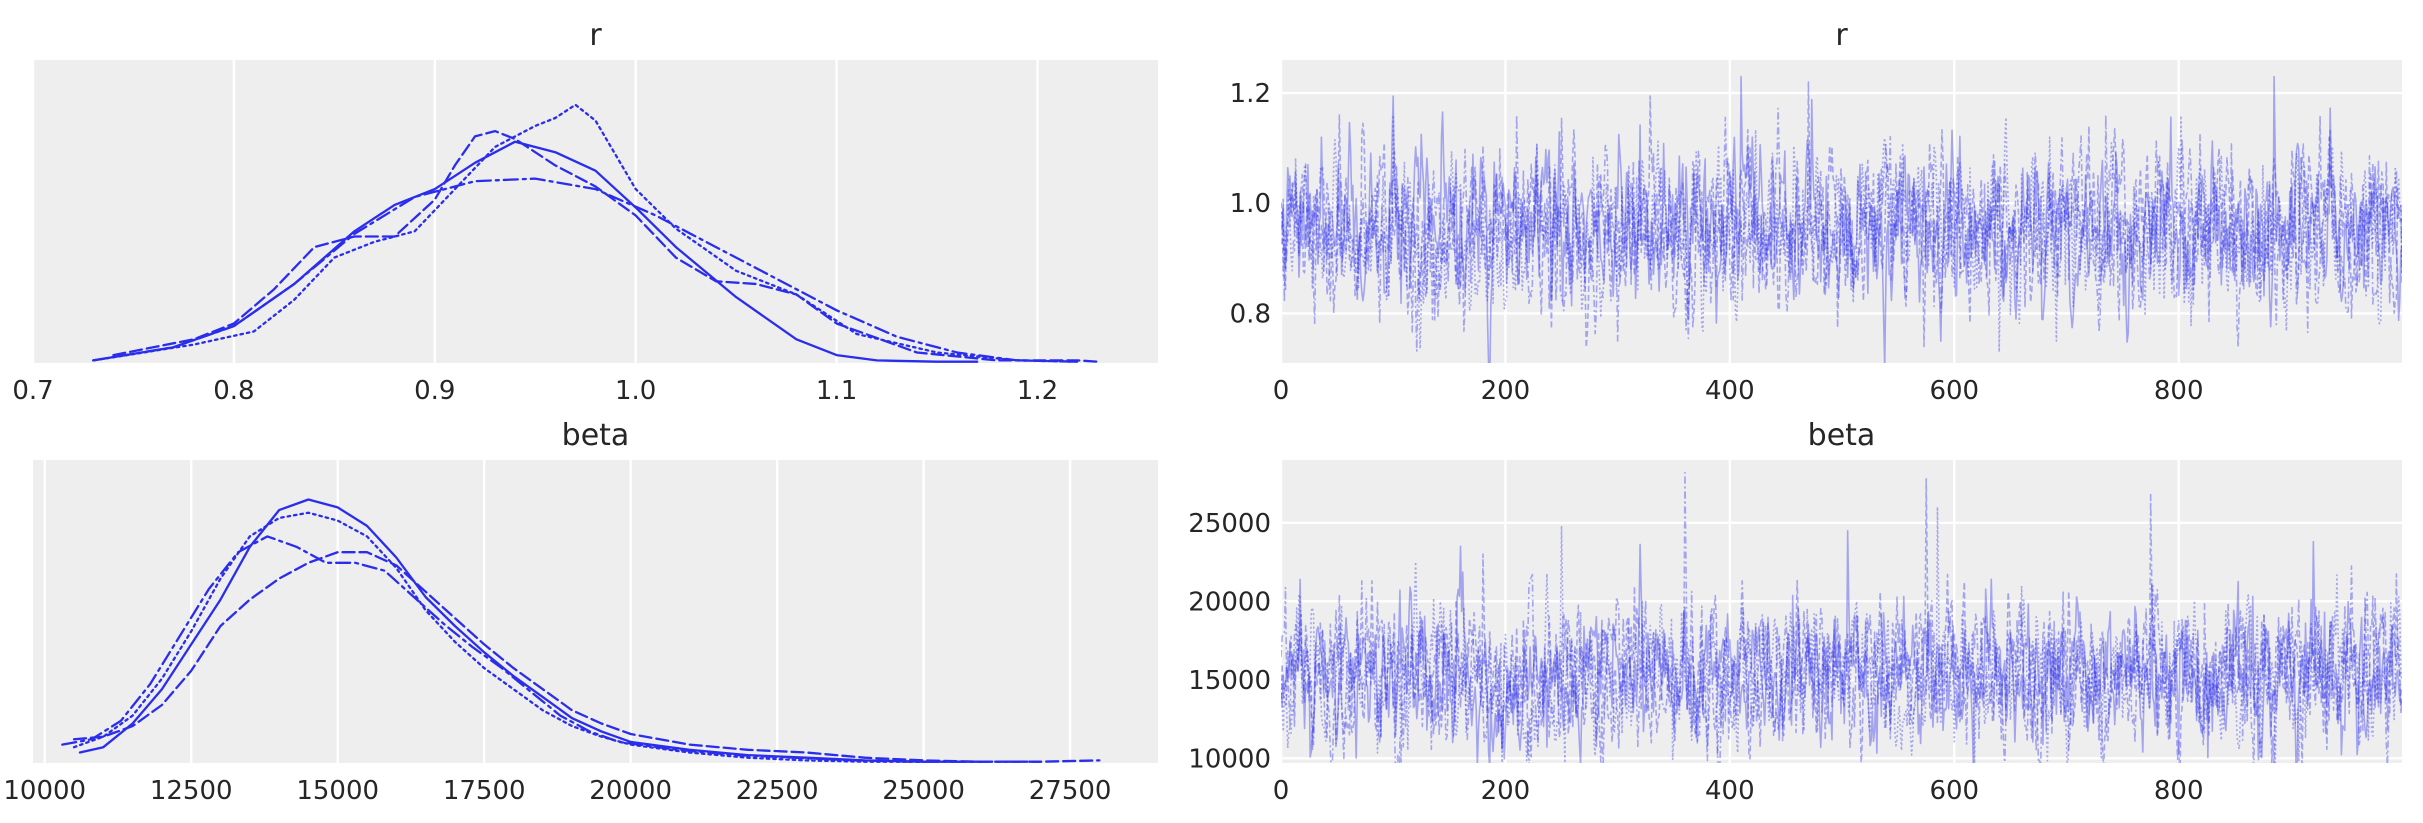 The image size is (2423, 823). Describe the element at coordinates (337, 791) in the screenshot. I see `x-tick-label: 15000` at that location.